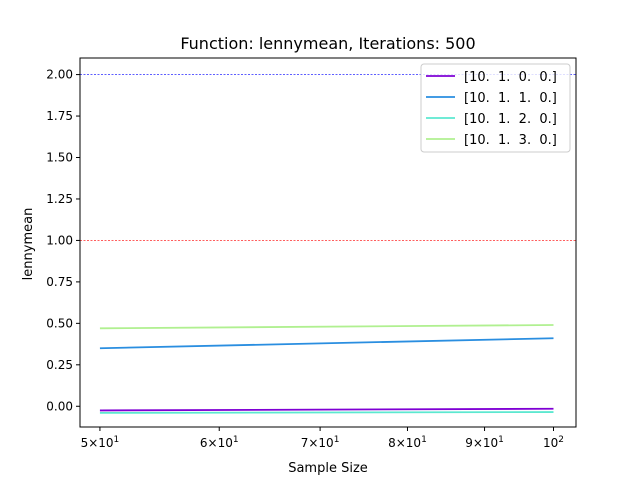  Describe the element at coordinates (510, 98) in the screenshot. I see `legend-label-1: [10. 1. 1. 0.]` at that location.